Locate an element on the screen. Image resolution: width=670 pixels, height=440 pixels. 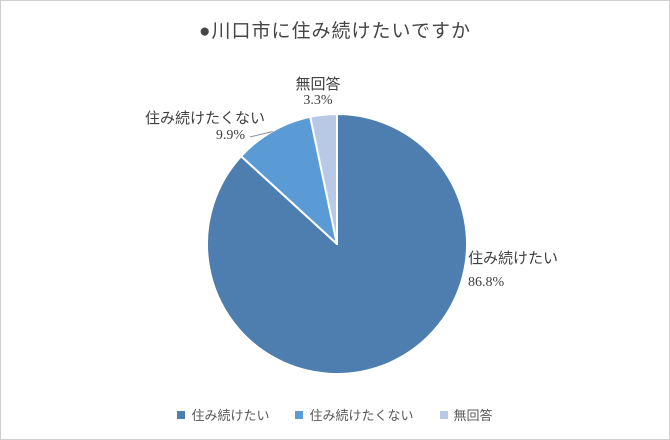
chart-title: ●川口市に住み続けたいですか is located at coordinates (335, 31).